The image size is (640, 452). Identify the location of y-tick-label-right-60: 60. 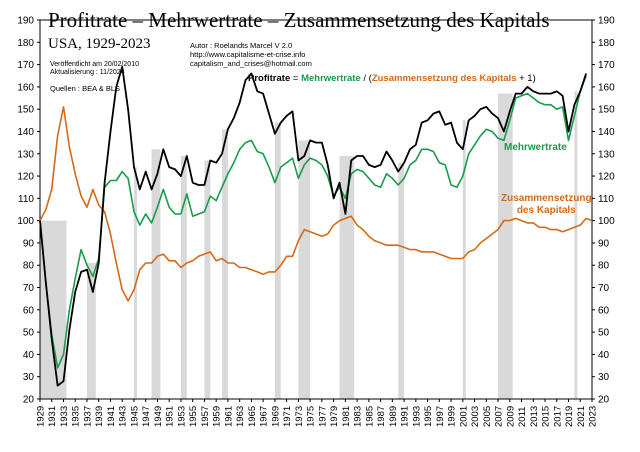
(604, 310).